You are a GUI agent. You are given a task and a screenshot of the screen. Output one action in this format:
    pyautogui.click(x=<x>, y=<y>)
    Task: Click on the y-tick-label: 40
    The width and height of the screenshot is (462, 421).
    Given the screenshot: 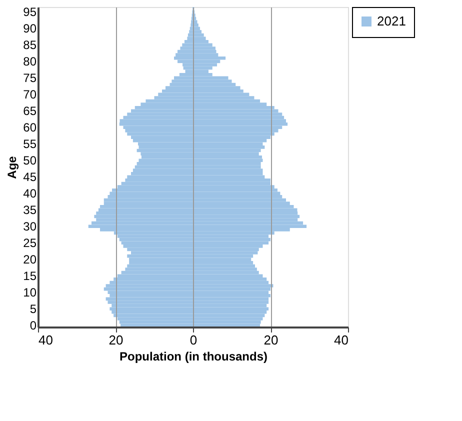 What is the action you would take?
    pyautogui.click(x=30, y=193)
    